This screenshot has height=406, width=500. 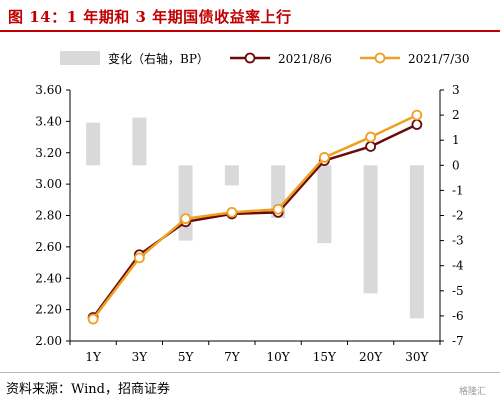 What do you see at coordinates (458, 316) in the screenshot?
I see `y-right-tick-label: -6` at bounding box center [458, 316].